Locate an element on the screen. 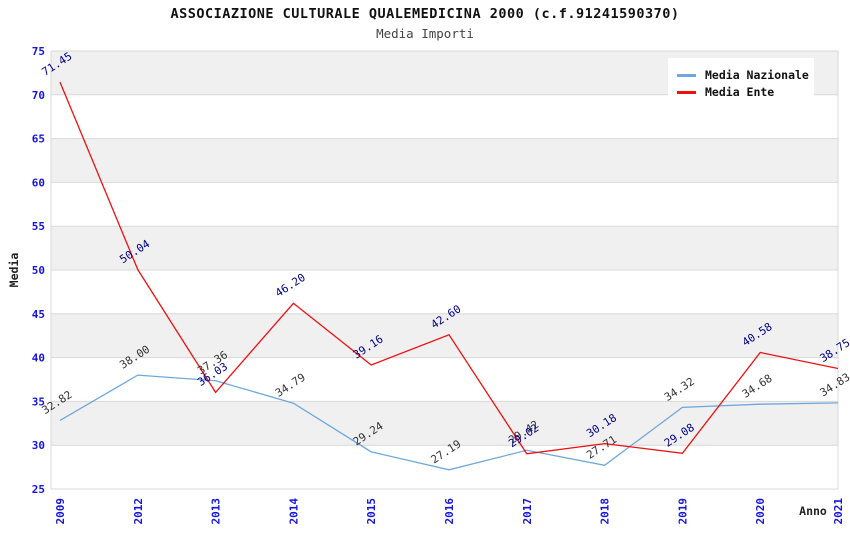  y-axis-title: Media is located at coordinates (14, 270).